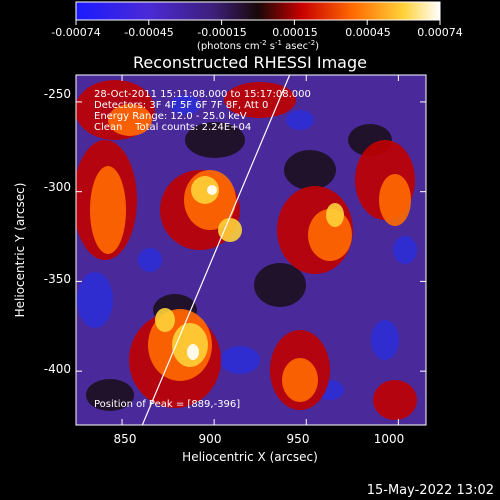 This screenshot has width=500, height=500. Describe the element at coordinates (167, 404) in the screenshot. I see `info-peak-position: Position of Peak = [889,-396]` at that location.